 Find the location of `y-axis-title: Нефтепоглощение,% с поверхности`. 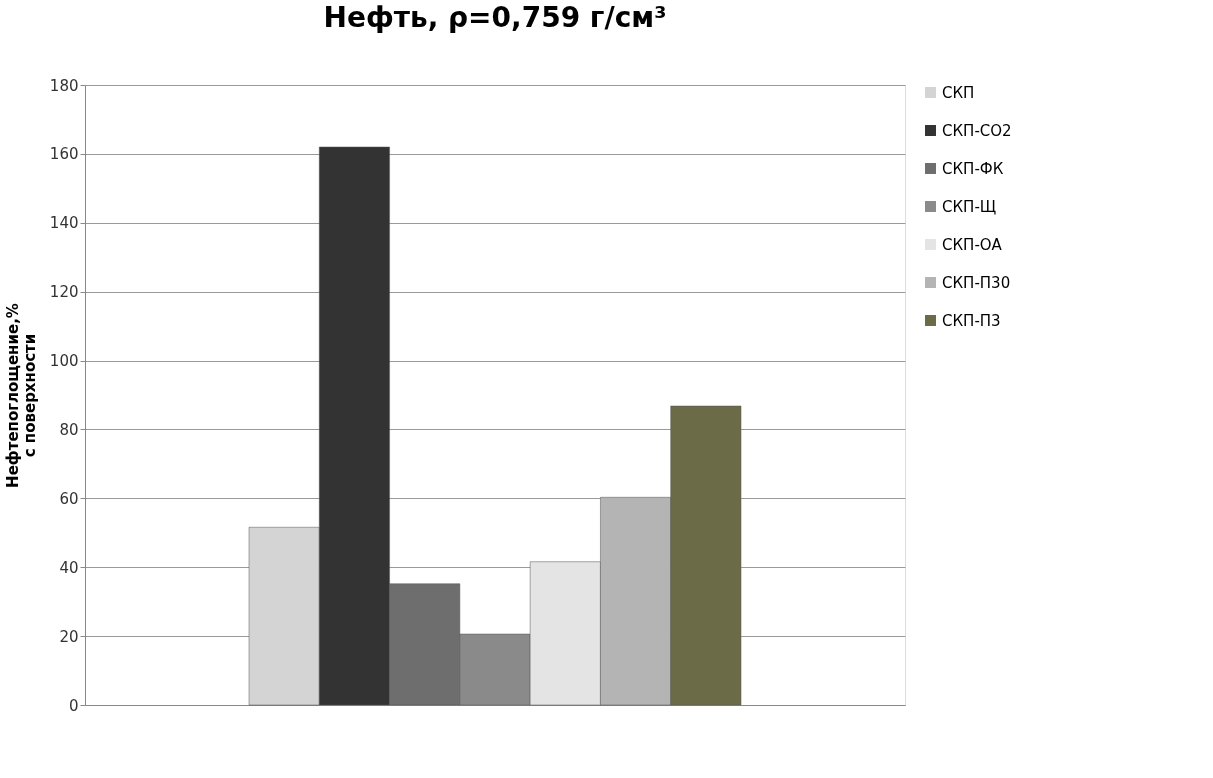

y-axis-title: Нефтепоглощение,% с поверхности is located at coordinates (21, 395).